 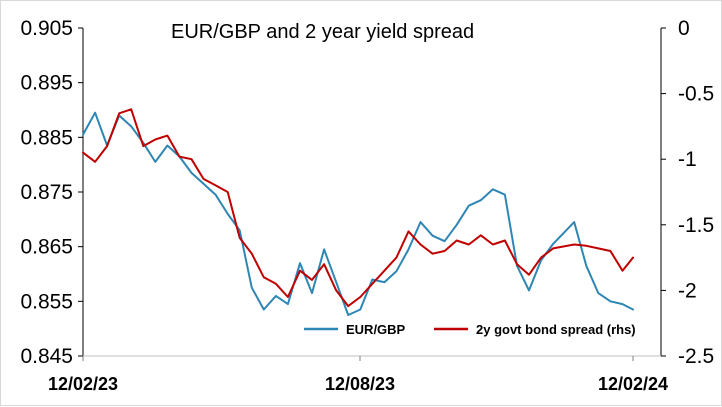 What do you see at coordinates (556, 329) in the screenshot?
I see `legend-label-spread: 2y govt bond spread (rhs)` at bounding box center [556, 329].